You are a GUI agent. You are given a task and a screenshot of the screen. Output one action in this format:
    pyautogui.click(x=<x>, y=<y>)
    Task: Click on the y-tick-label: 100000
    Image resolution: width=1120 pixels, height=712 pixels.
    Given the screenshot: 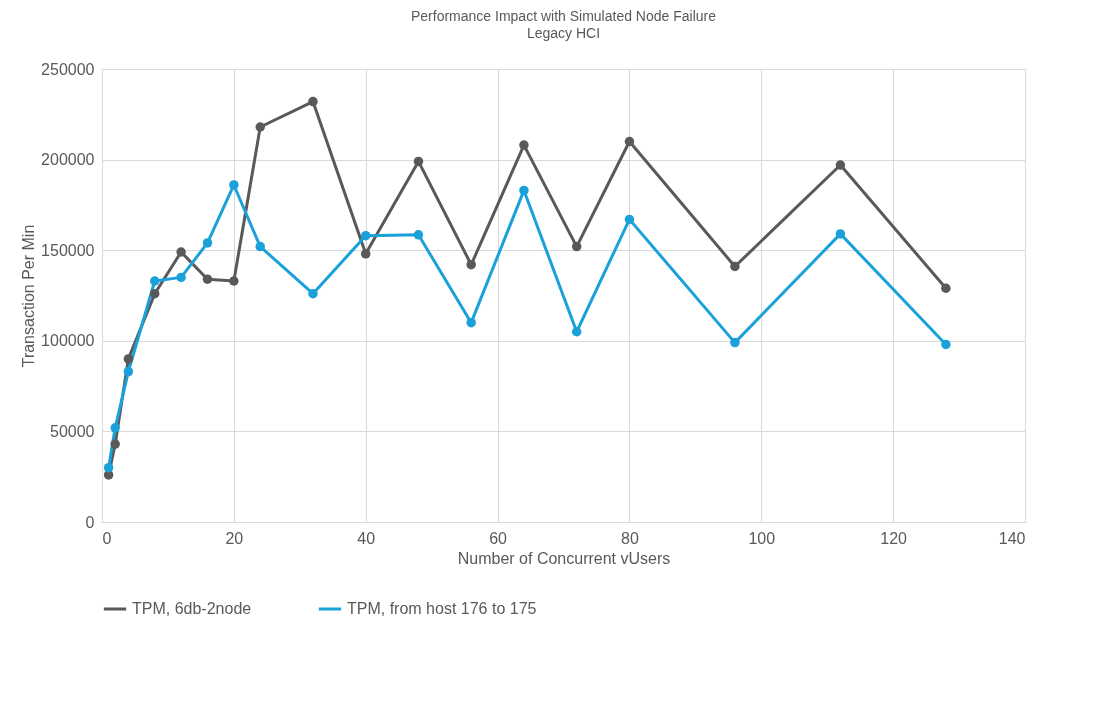 What is the action you would take?
    pyautogui.click(x=68, y=341)
    